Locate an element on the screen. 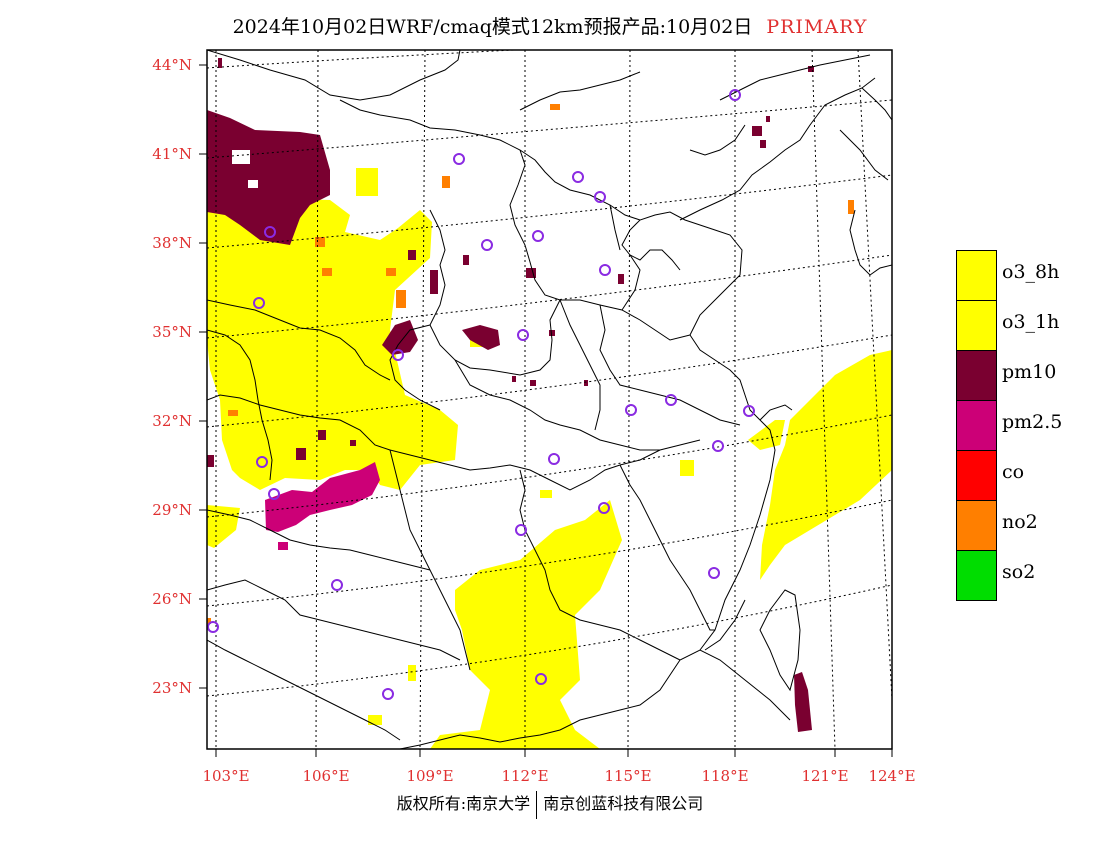 The image size is (1100, 850). legend-swatch-o3-1h is located at coordinates (976, 325).